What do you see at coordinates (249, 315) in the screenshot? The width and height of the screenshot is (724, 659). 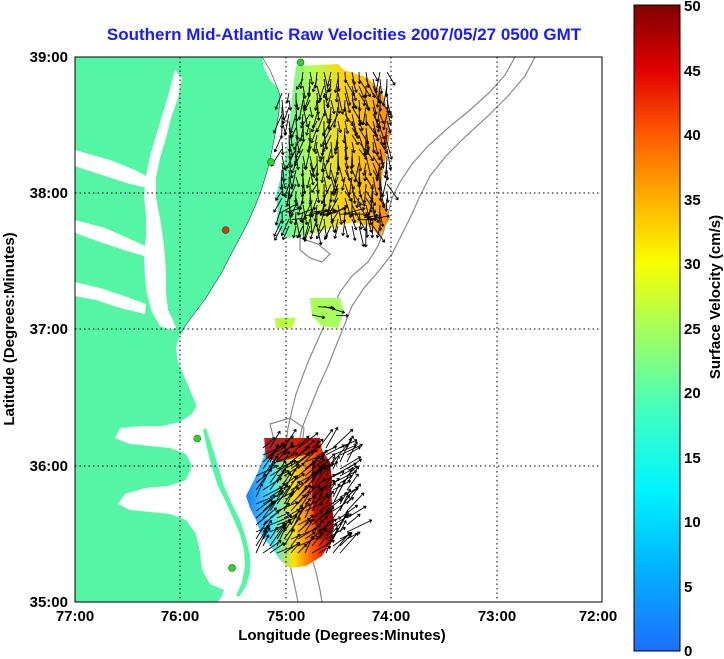 I see `hf-radar-stations` at bounding box center [249, 315].